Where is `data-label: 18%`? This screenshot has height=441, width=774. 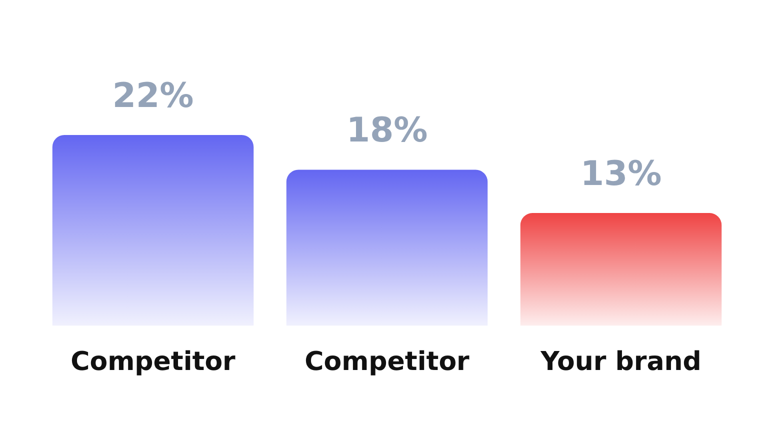 data-label: 18% is located at coordinates (387, 130).